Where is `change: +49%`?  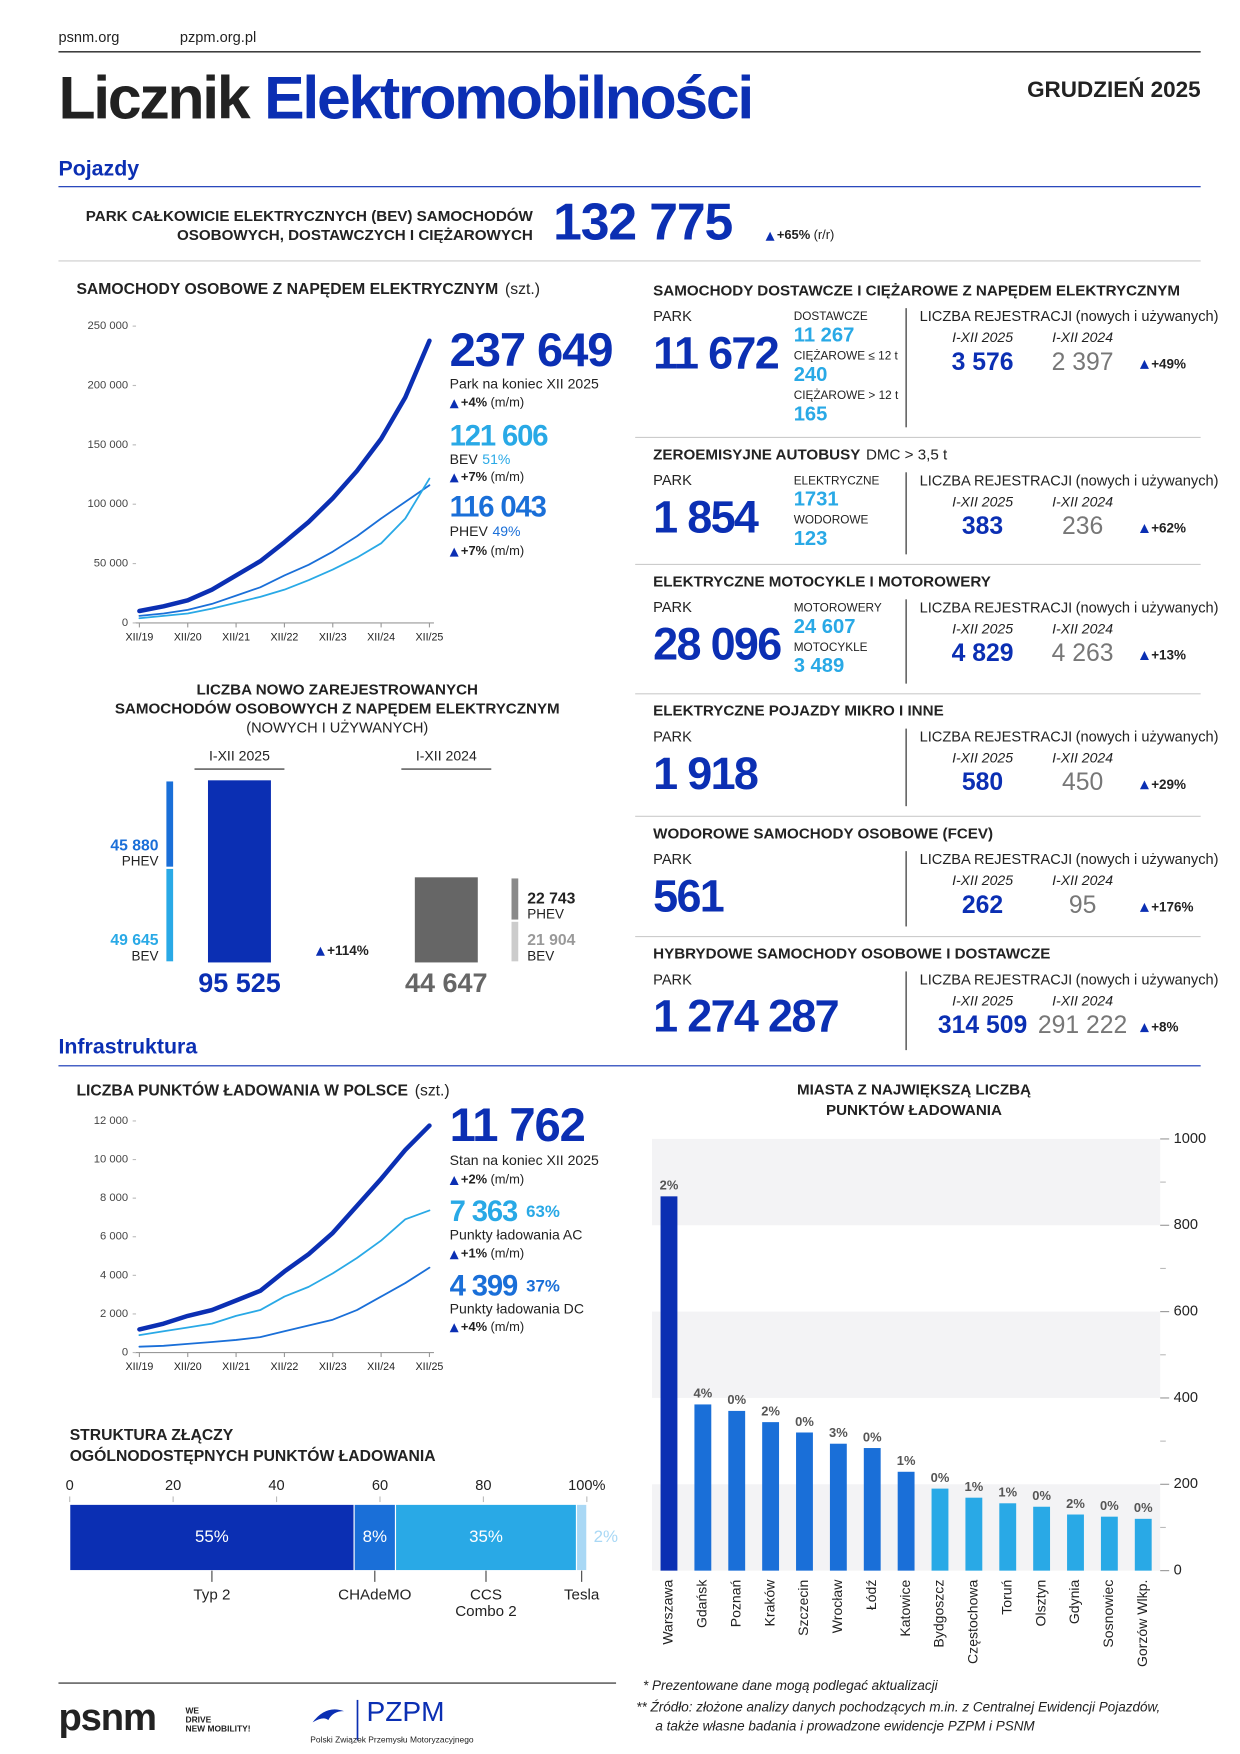
change: +49% is located at coordinates (1168, 363).